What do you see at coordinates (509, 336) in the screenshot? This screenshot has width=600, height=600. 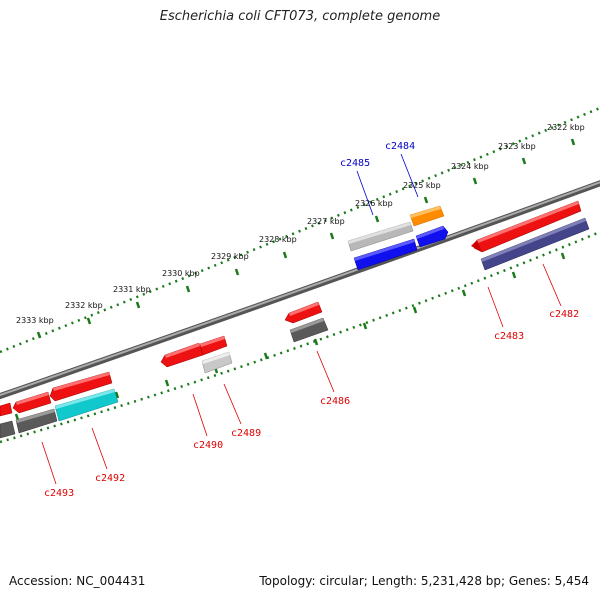 I see `gene-label-c2483: c2483` at bounding box center [509, 336].